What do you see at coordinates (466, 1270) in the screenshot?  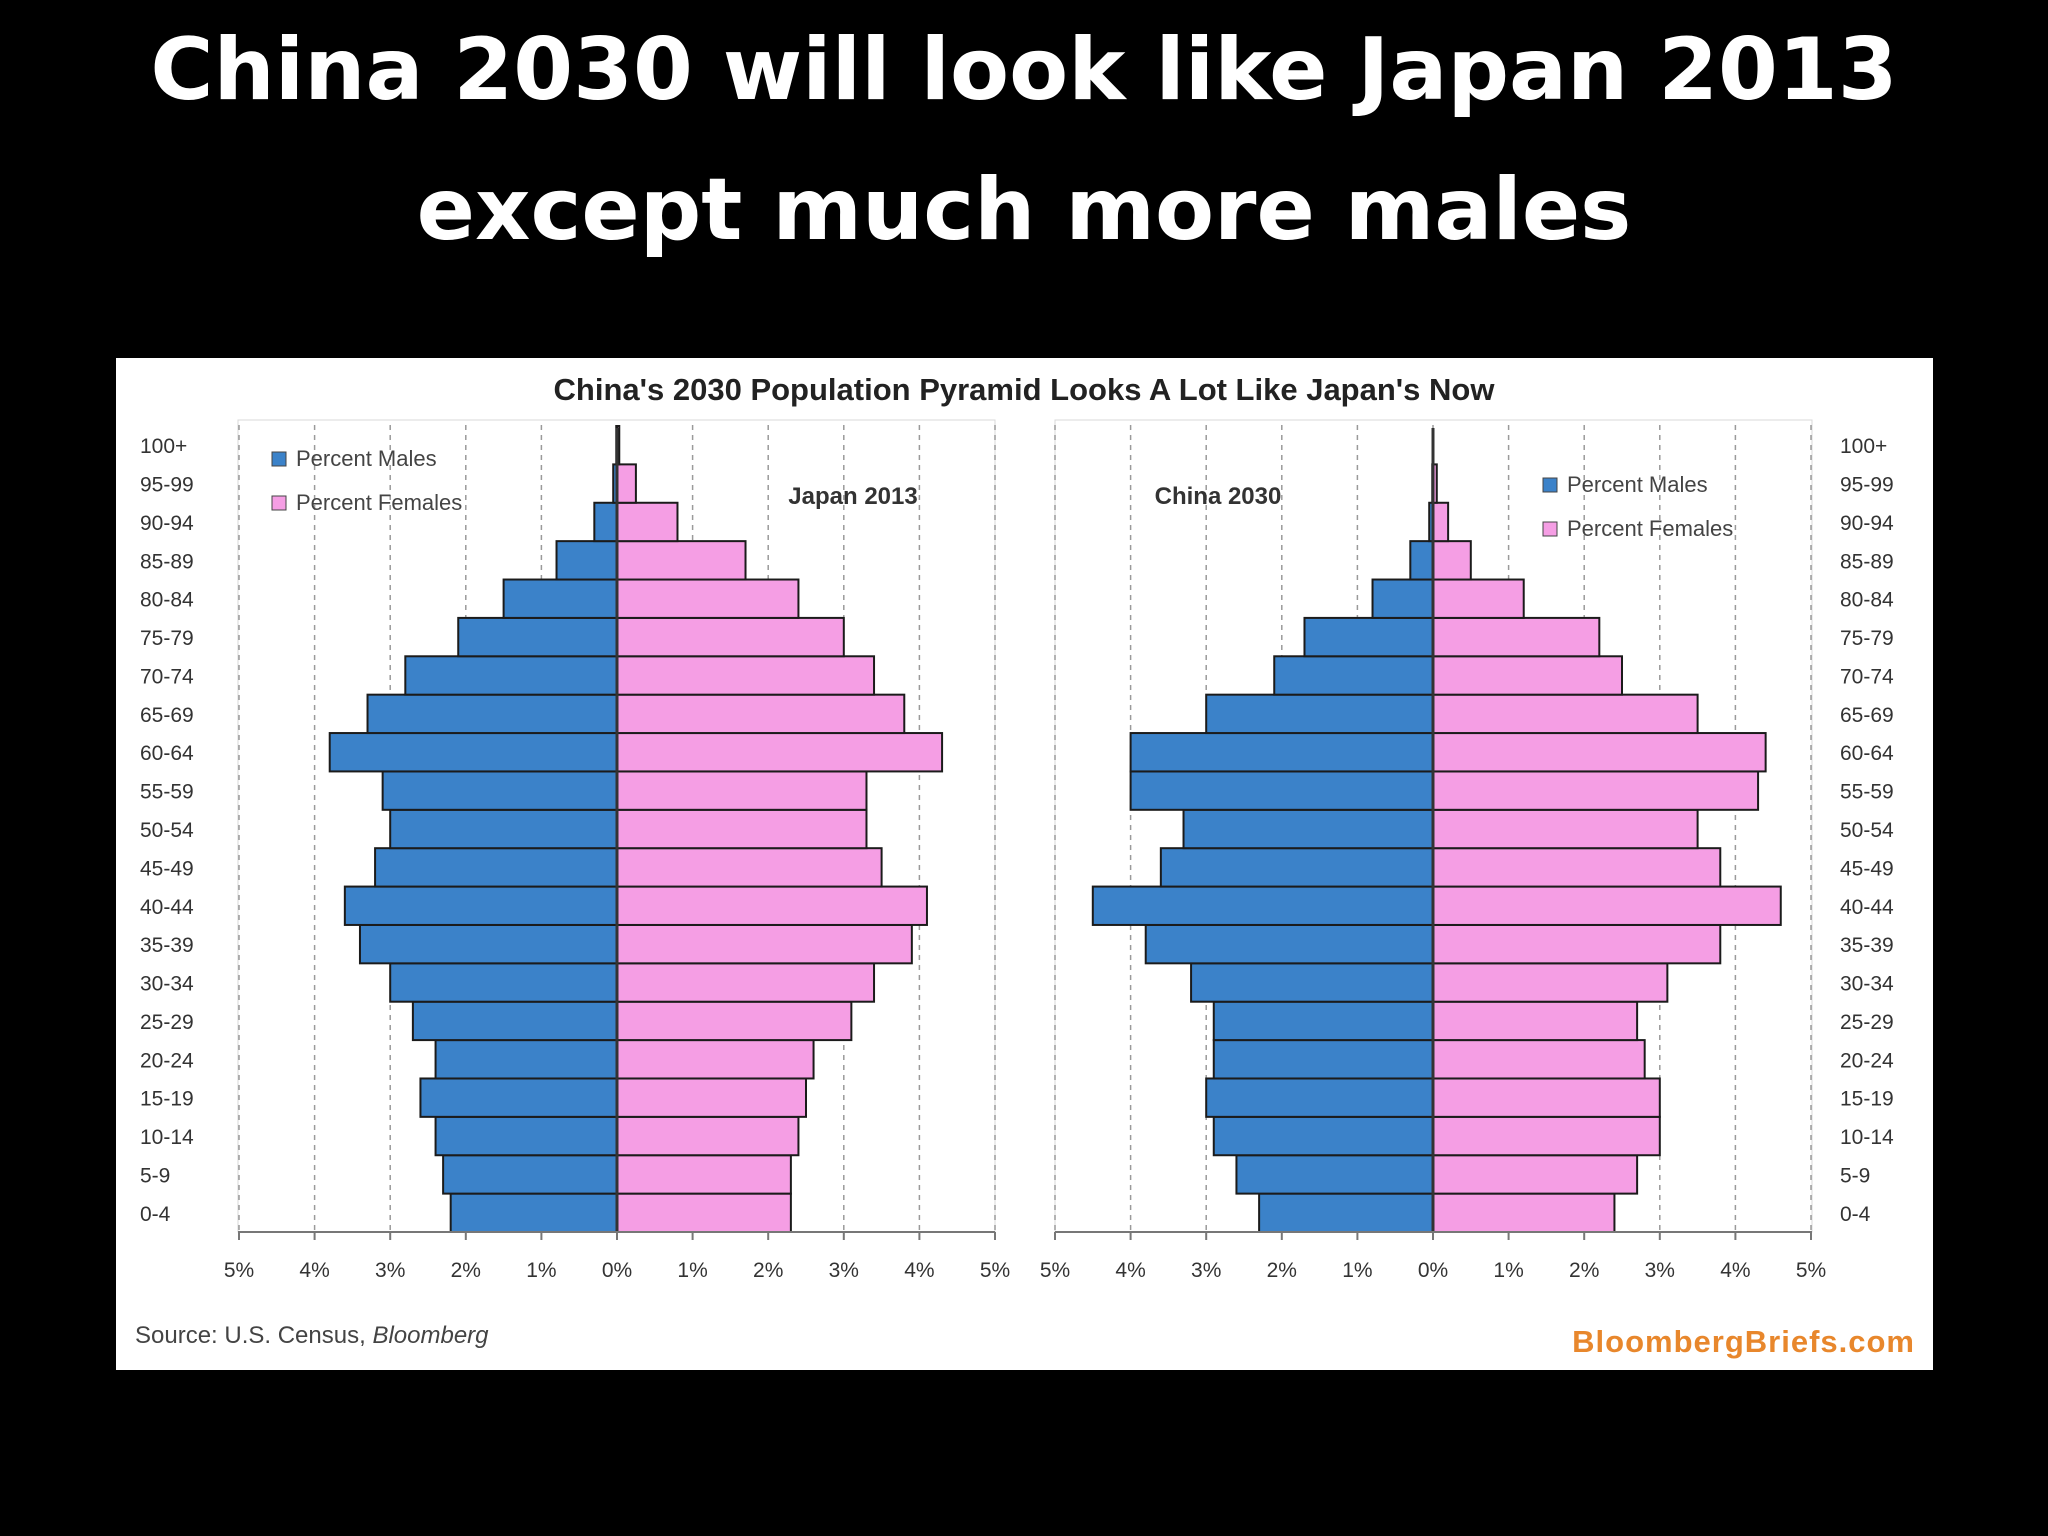 I see `japan-x-tick-label: 2%` at bounding box center [466, 1270].